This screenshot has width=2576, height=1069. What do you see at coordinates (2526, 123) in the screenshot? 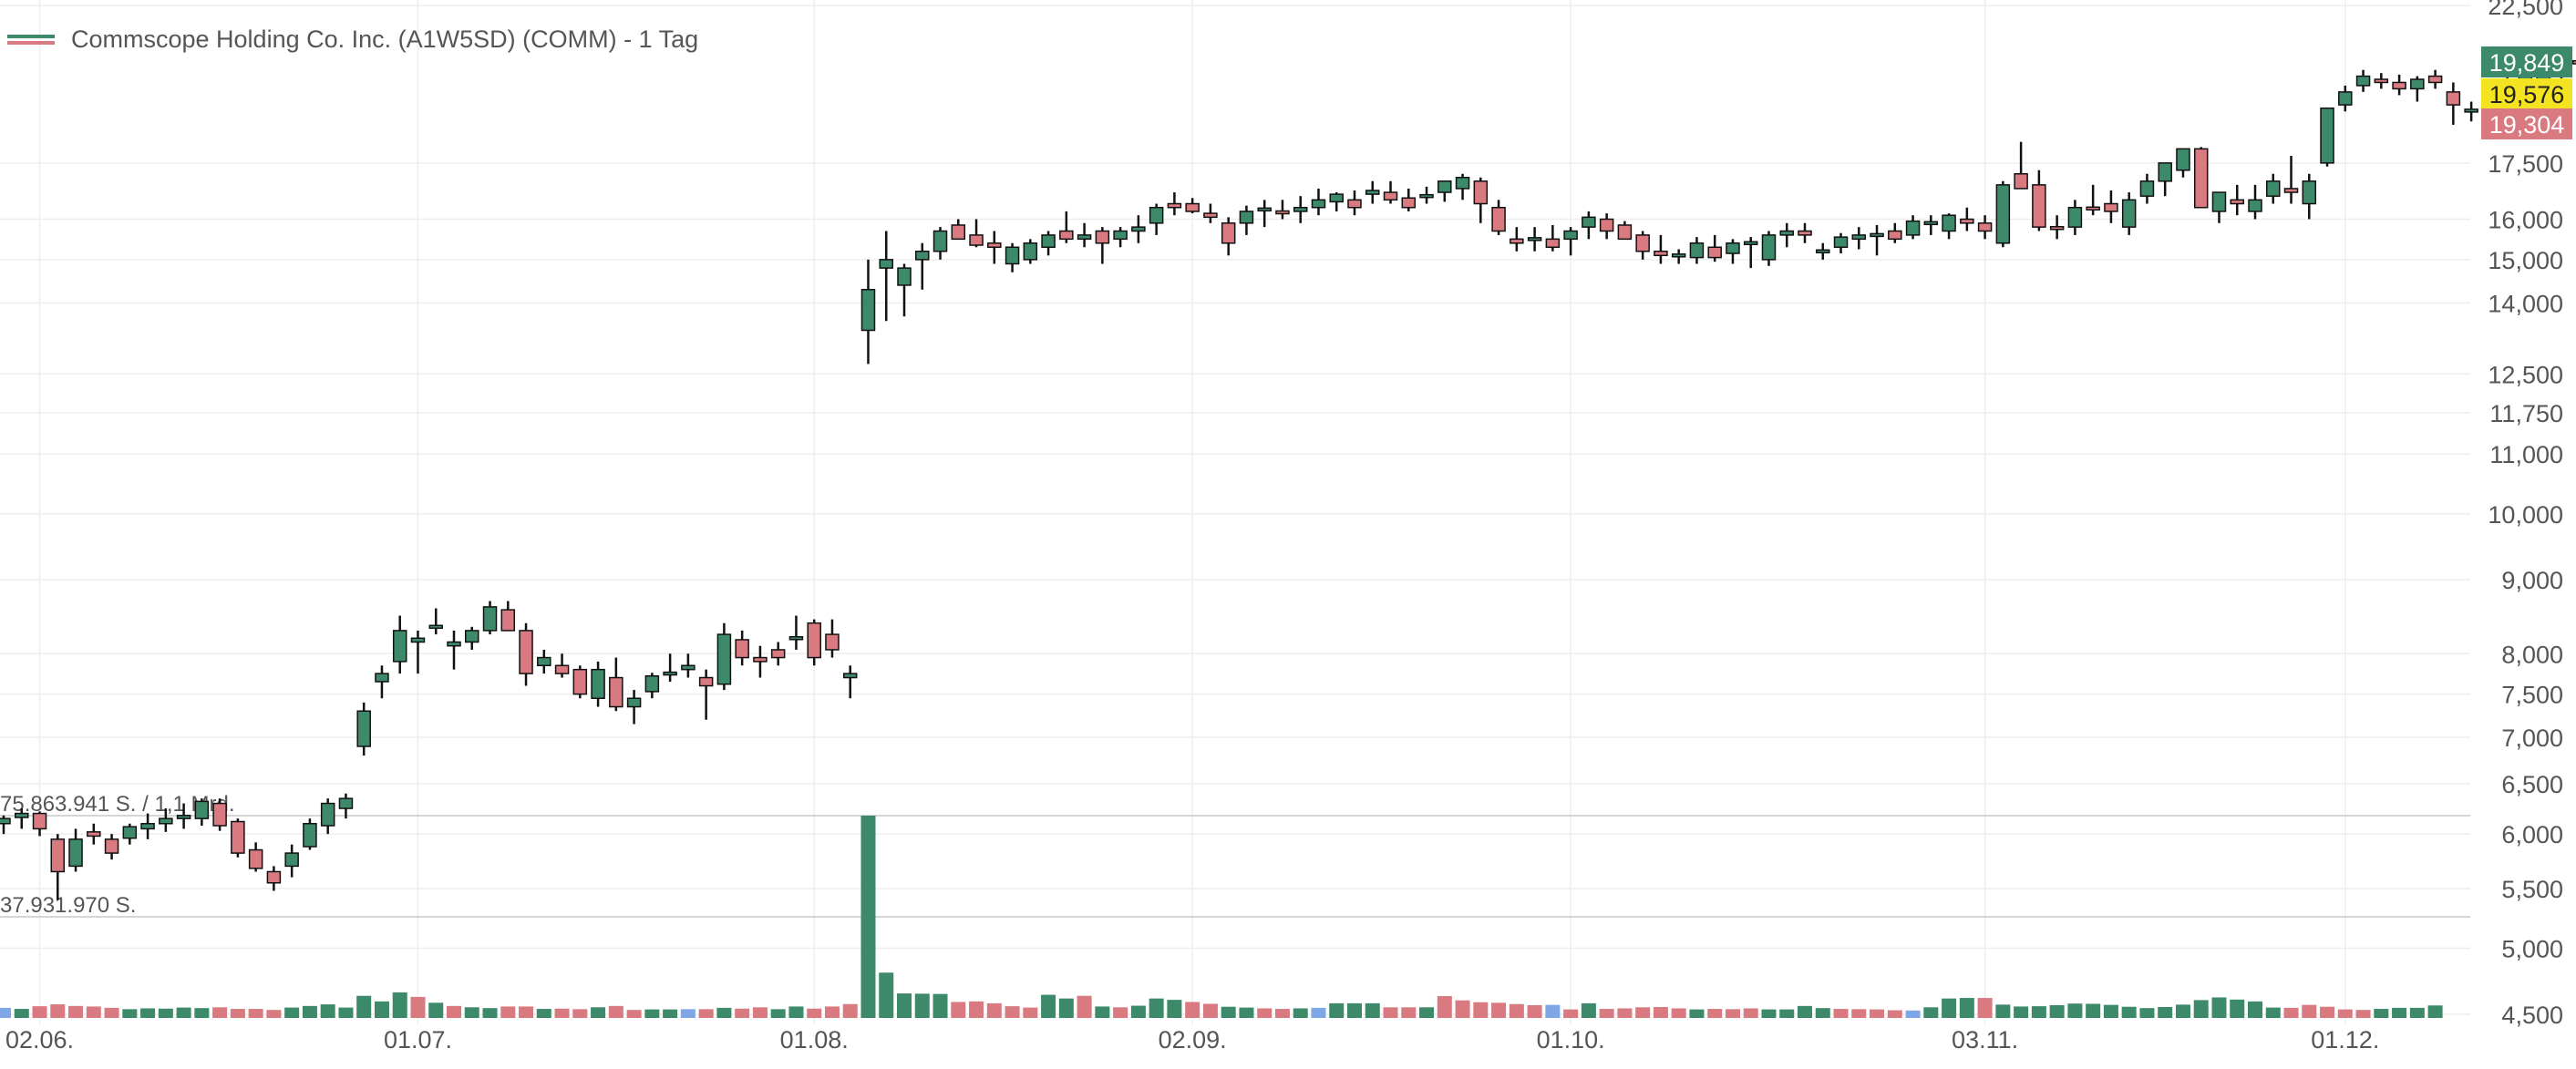
I see `price-badge-low: 19,304` at bounding box center [2526, 123].